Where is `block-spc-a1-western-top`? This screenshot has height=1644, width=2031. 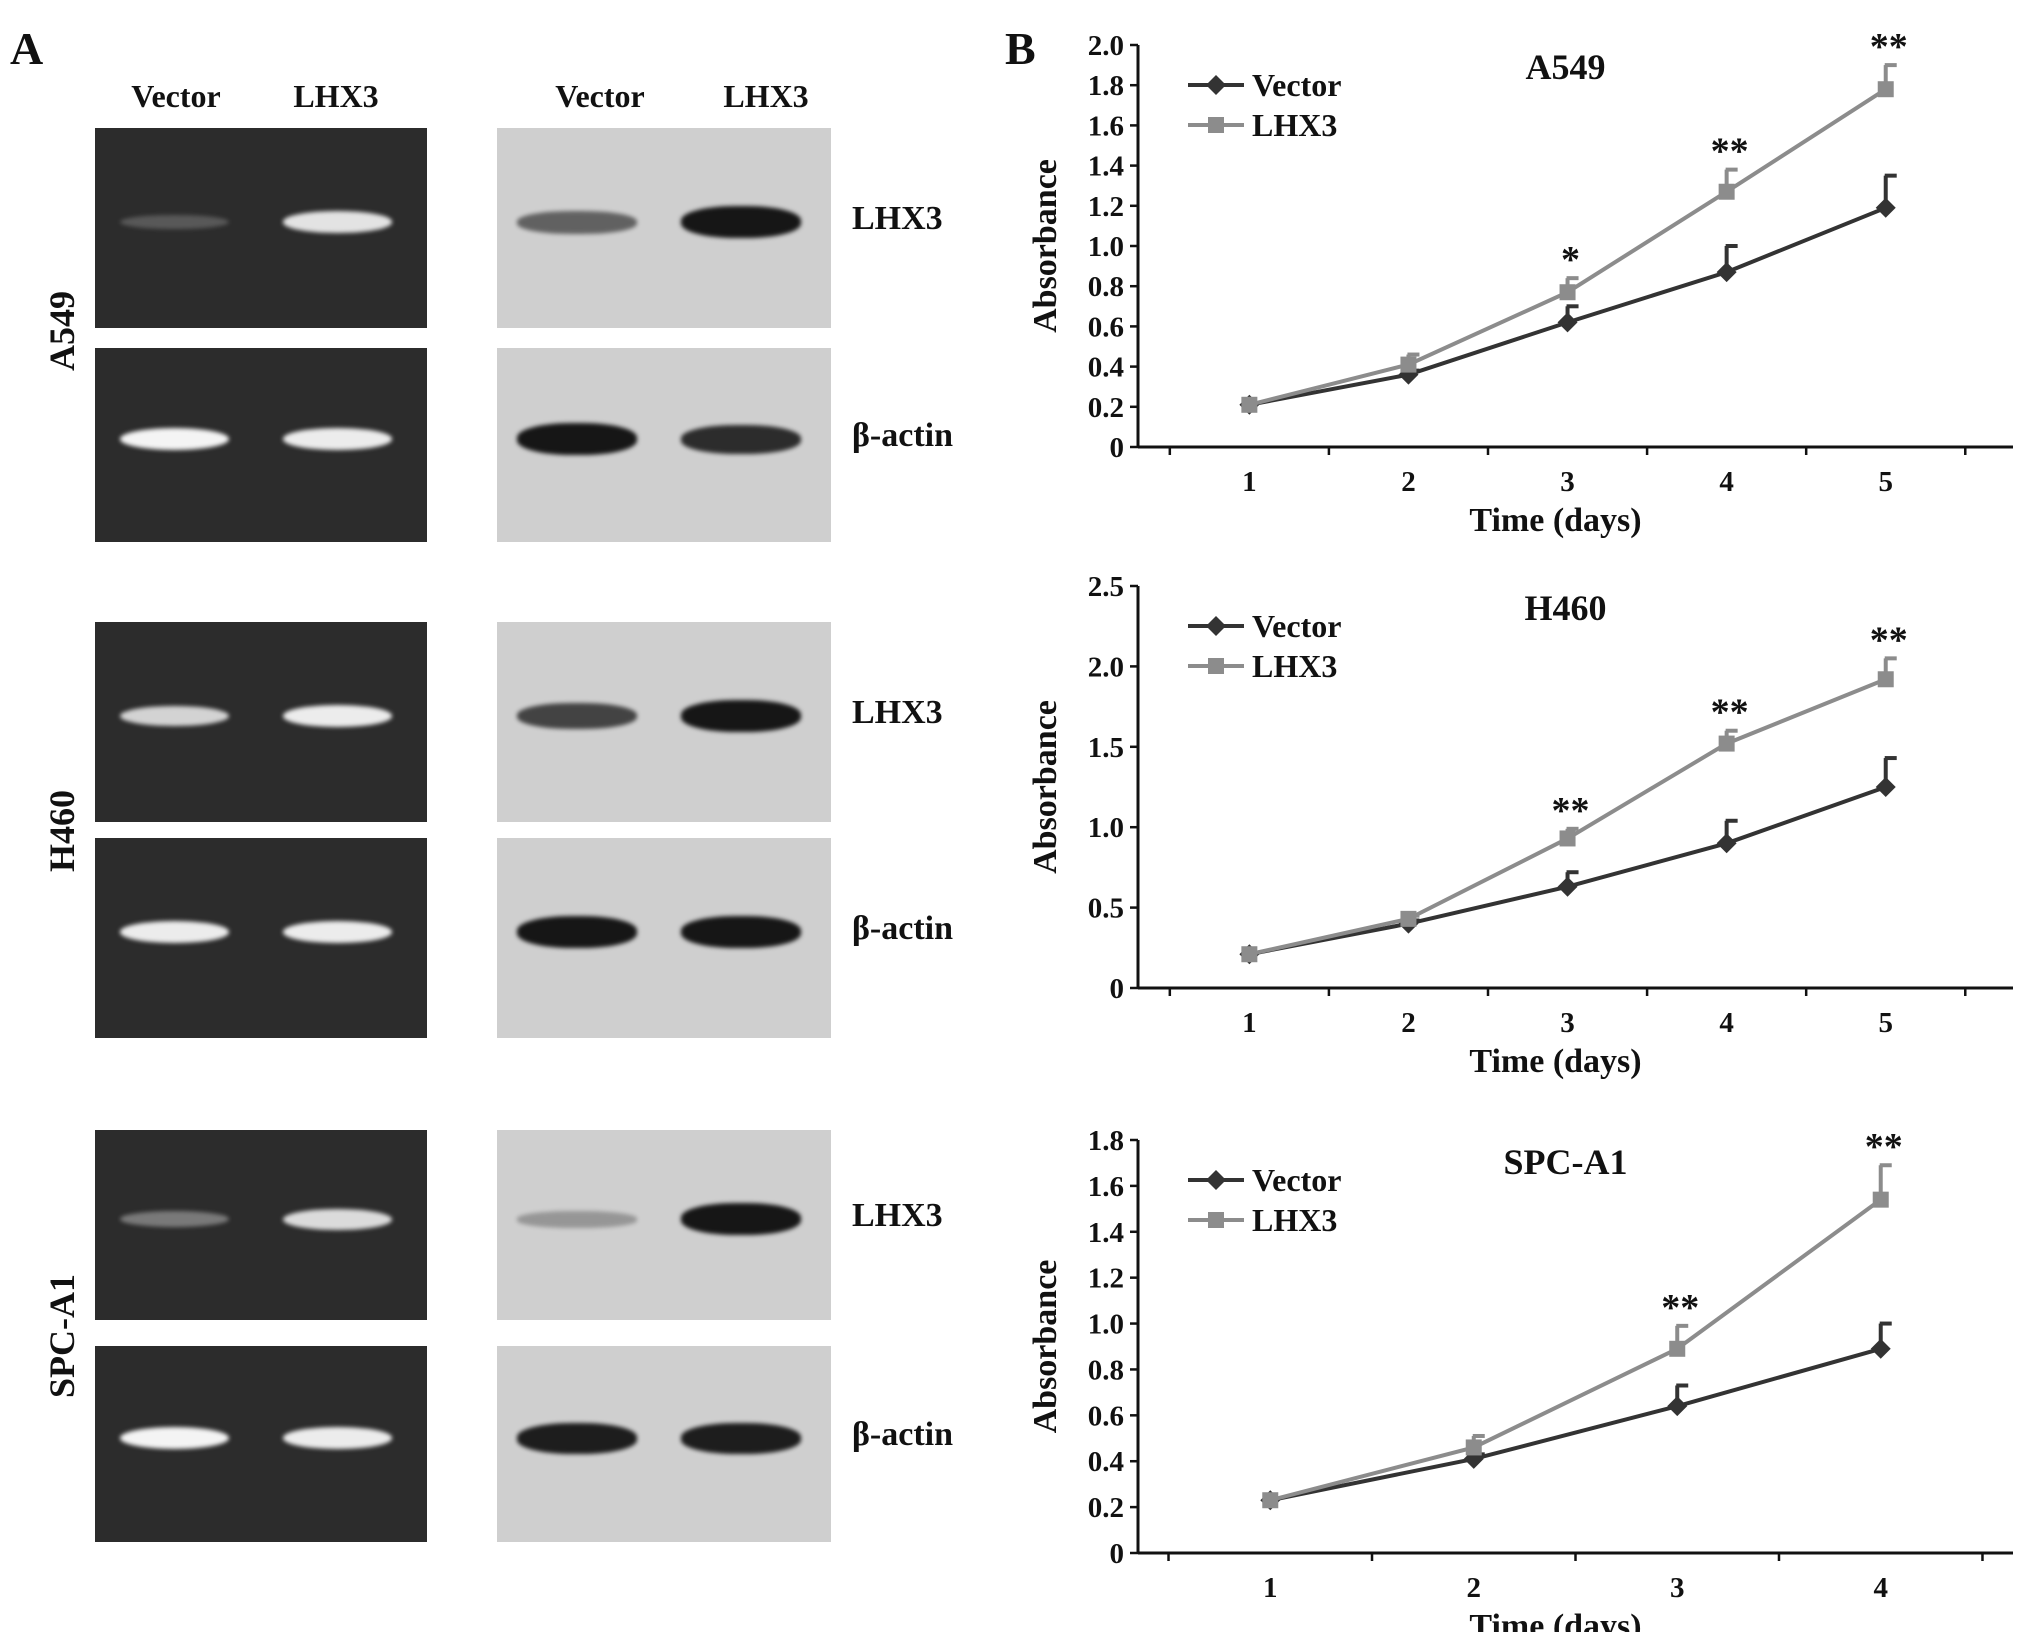
block-spc-a1-western-top is located at coordinates (664, 1225).